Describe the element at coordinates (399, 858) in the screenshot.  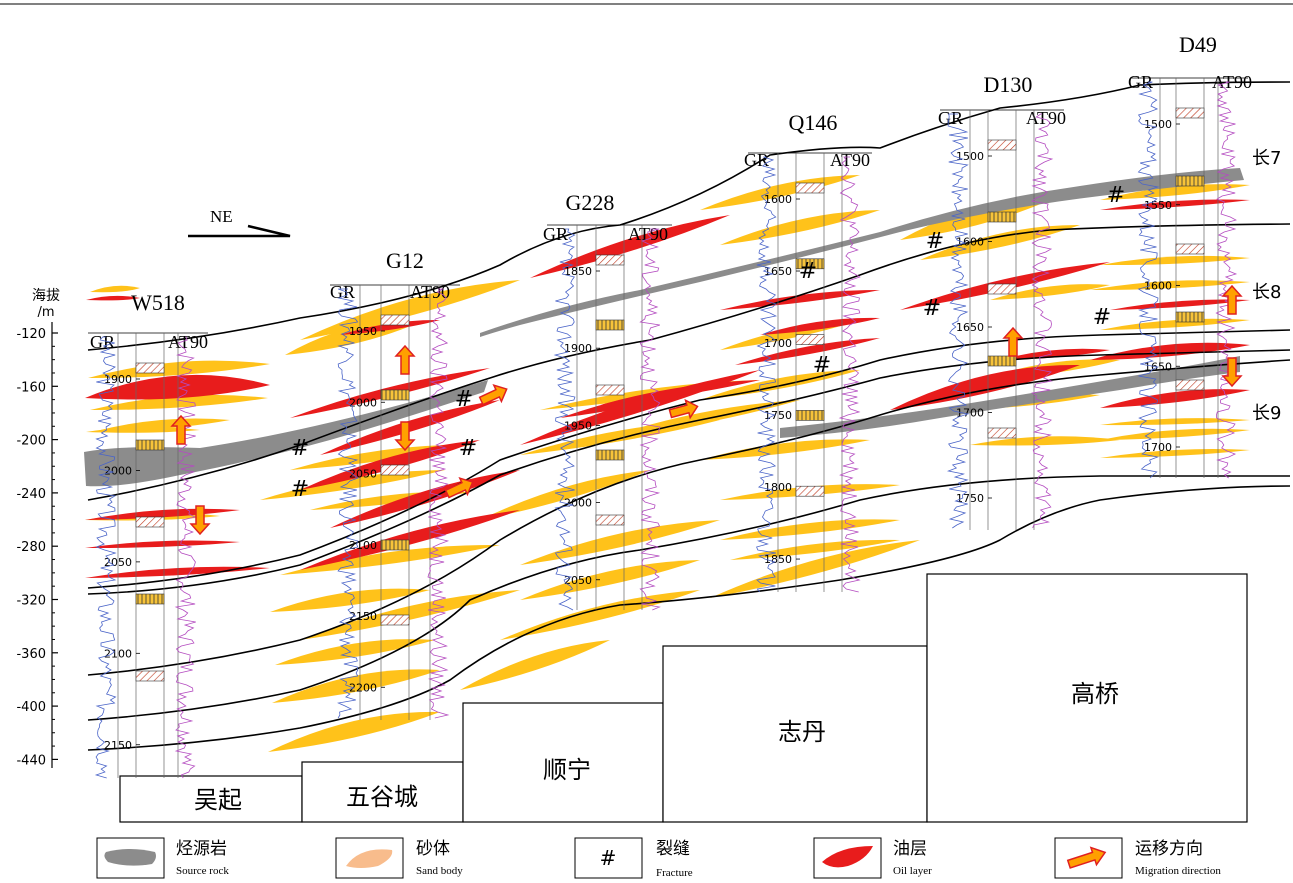
I see `legend-sand-body: 砂体 Sand body` at that location.